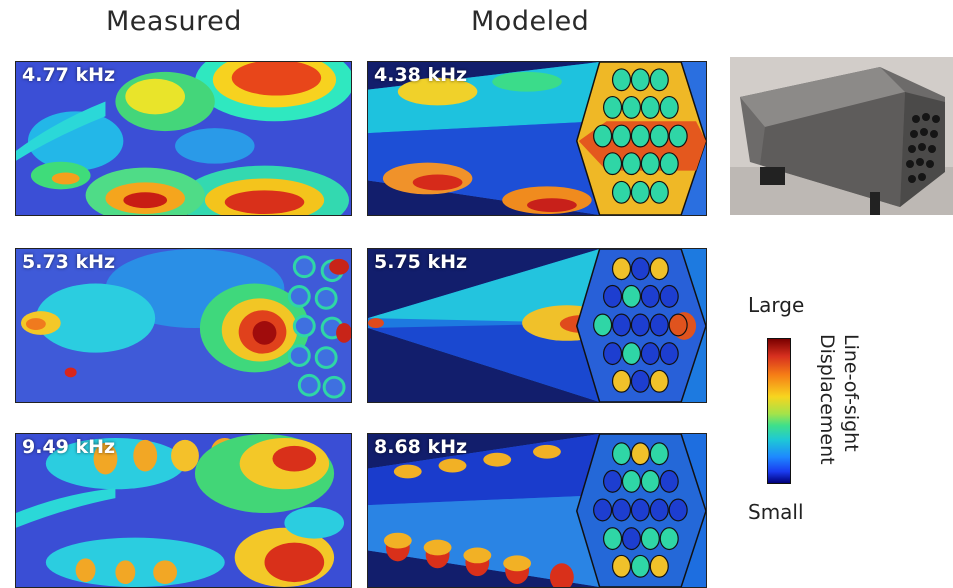 The image size is (953, 588). Describe the element at coordinates (779, 411) in the screenshot. I see `colorbar` at that location.